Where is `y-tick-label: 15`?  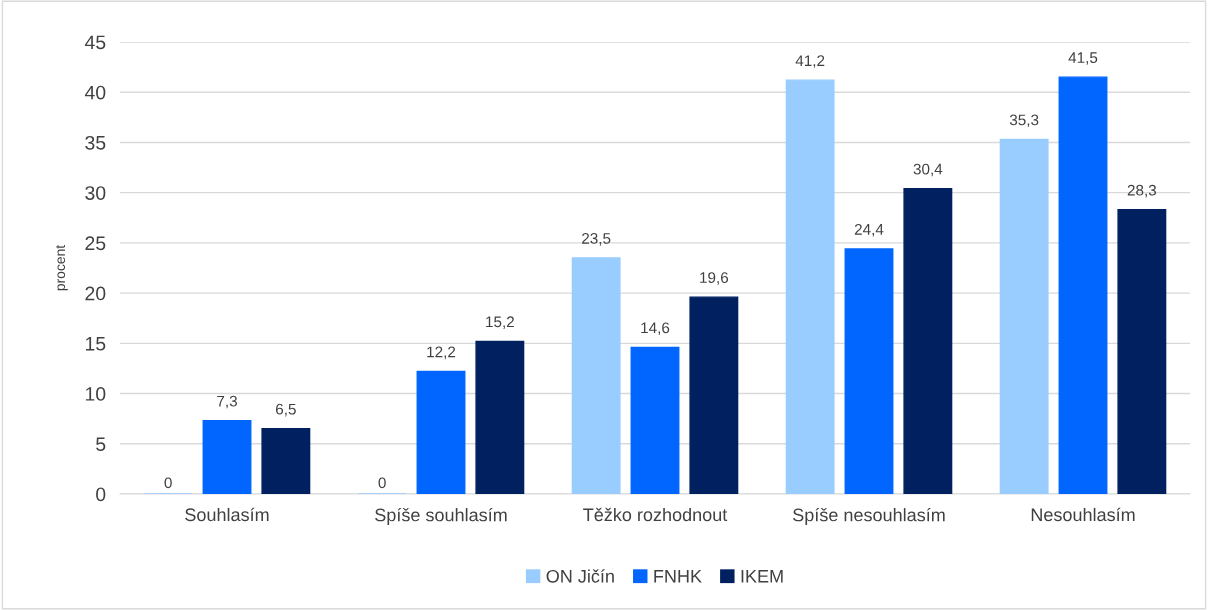
y-tick-label: 15 is located at coordinates (95, 344).